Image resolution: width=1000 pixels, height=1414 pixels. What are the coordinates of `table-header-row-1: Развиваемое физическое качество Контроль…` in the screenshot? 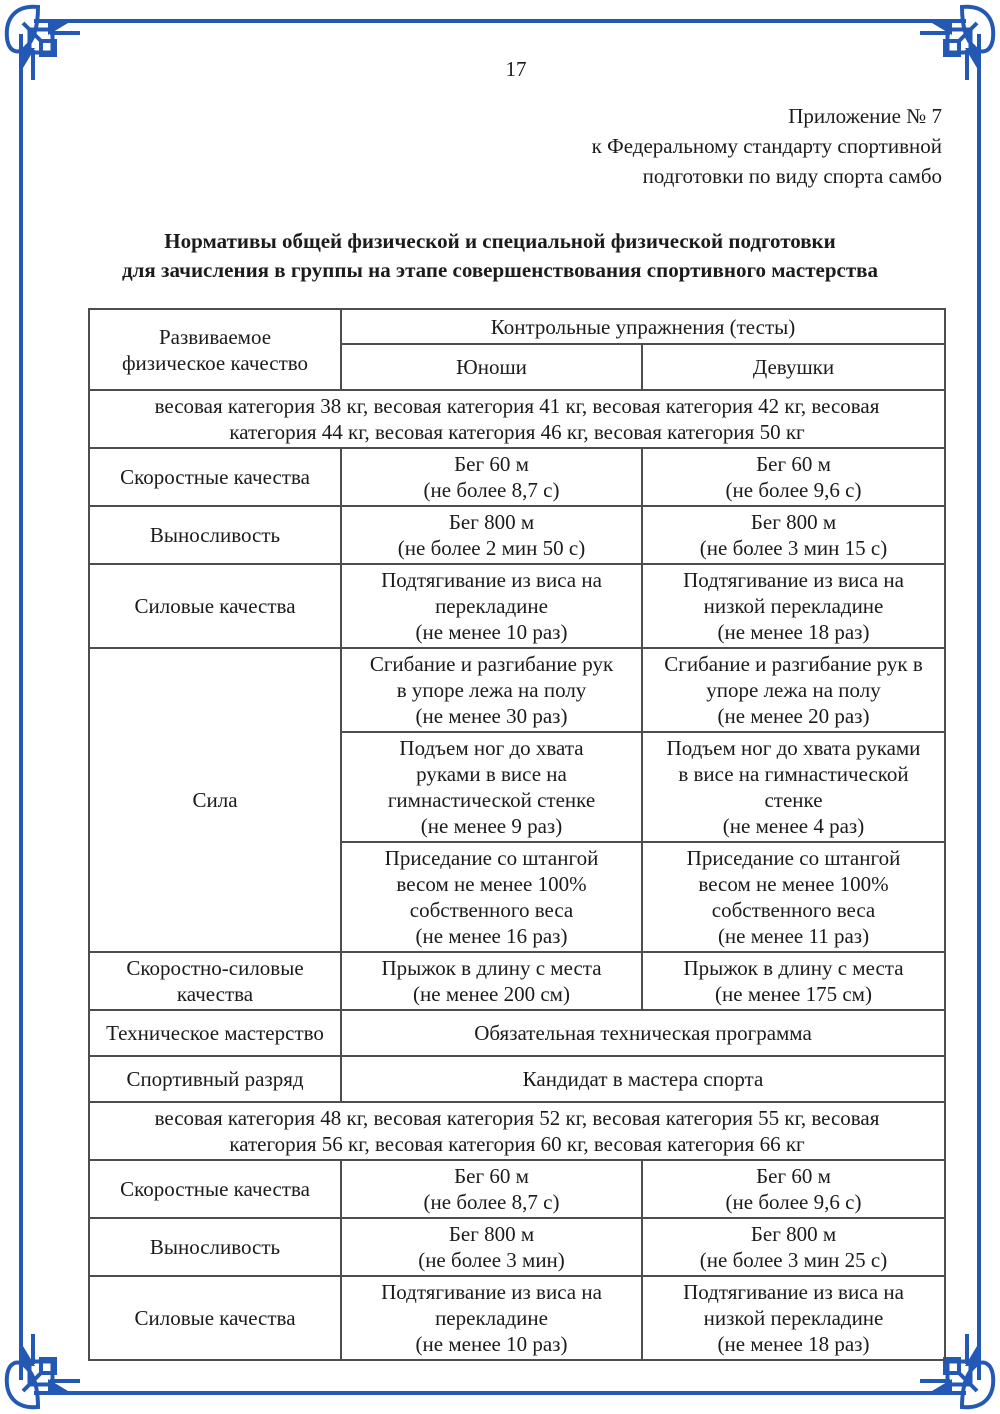 It's located at (517, 349).